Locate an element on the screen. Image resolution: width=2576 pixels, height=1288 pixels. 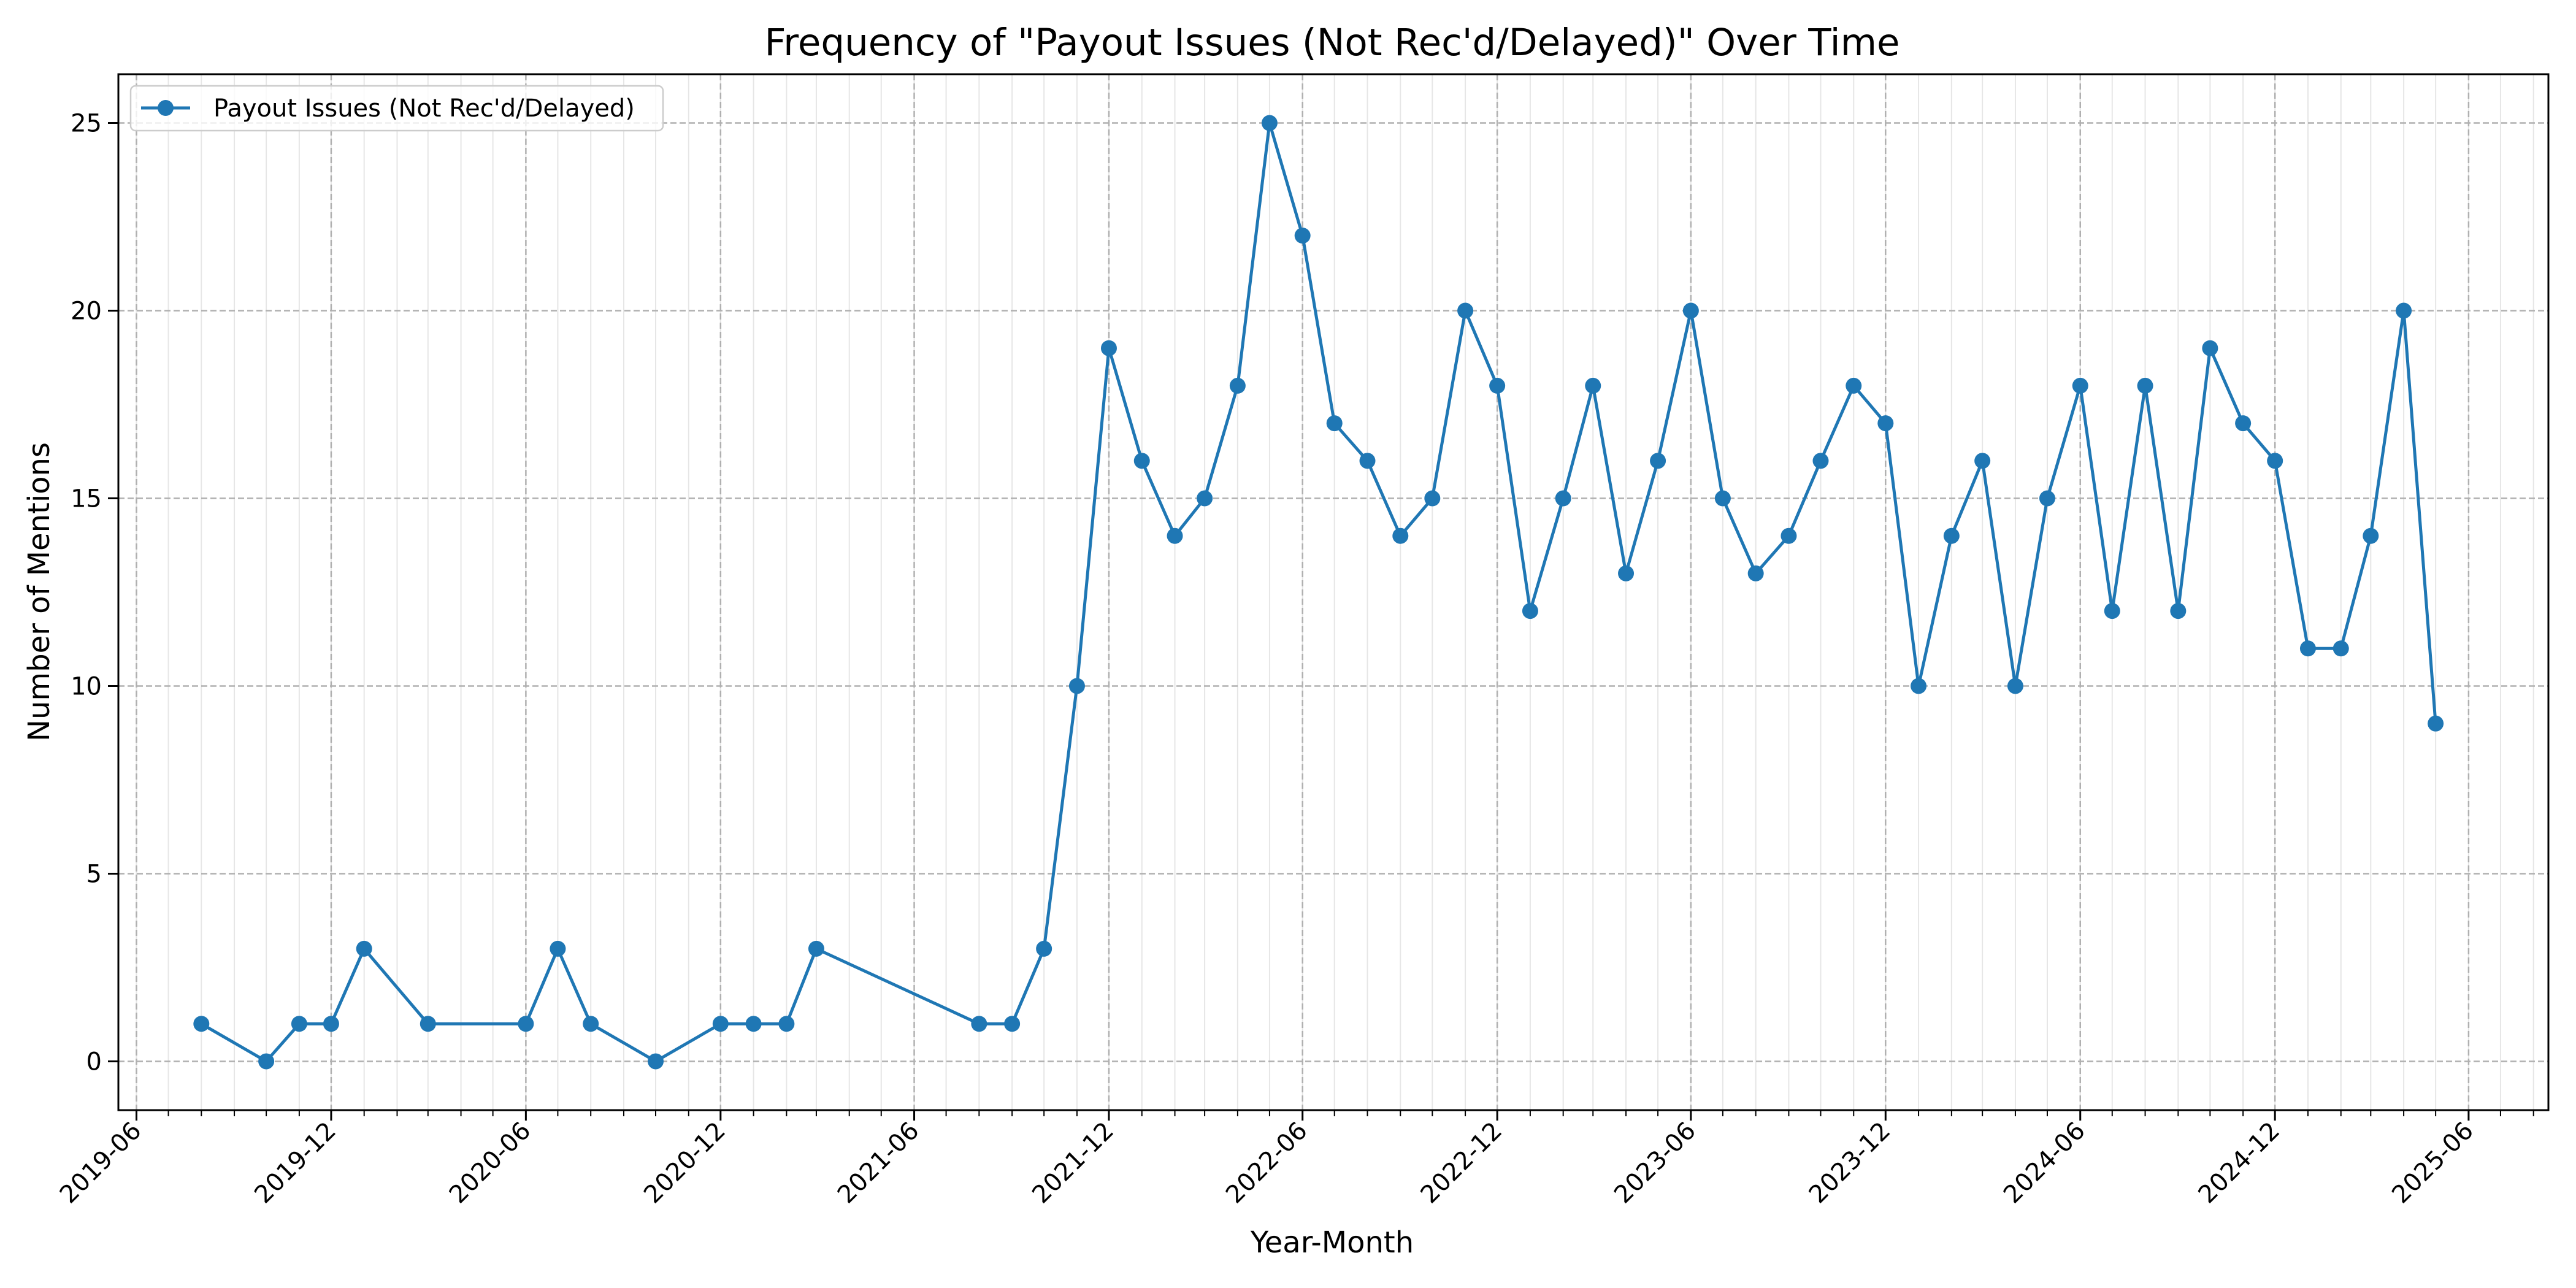
x-tick-label: 2022-12 is located at coordinates (1461, 1163).